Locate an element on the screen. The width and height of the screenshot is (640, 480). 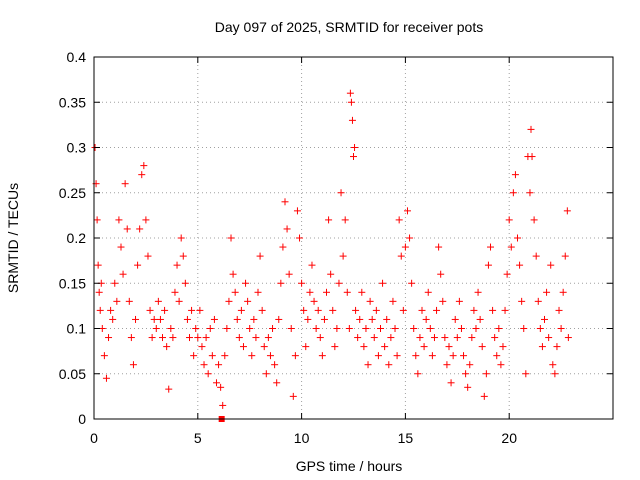
y-tick-label: 0.1 is located at coordinates (77, 329).